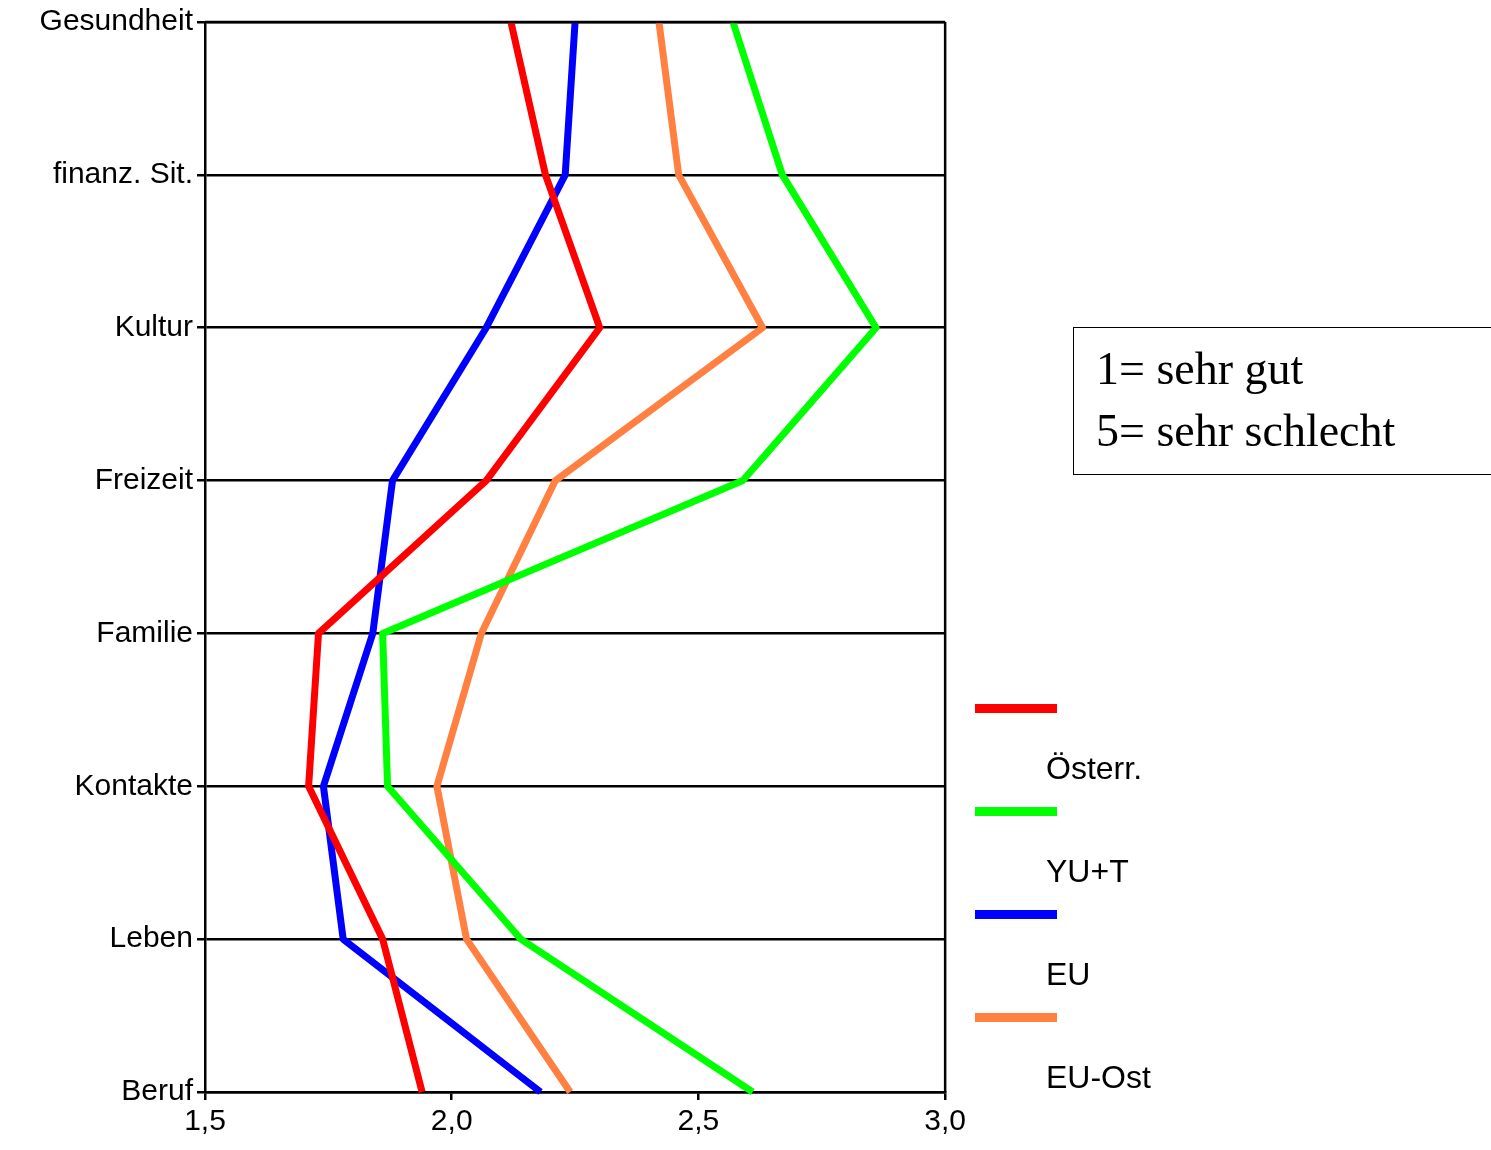 Image resolution: width=1491 pixels, height=1150 pixels. Describe the element at coordinates (144, 631) in the screenshot. I see `y-tick-label: Familie` at that location.